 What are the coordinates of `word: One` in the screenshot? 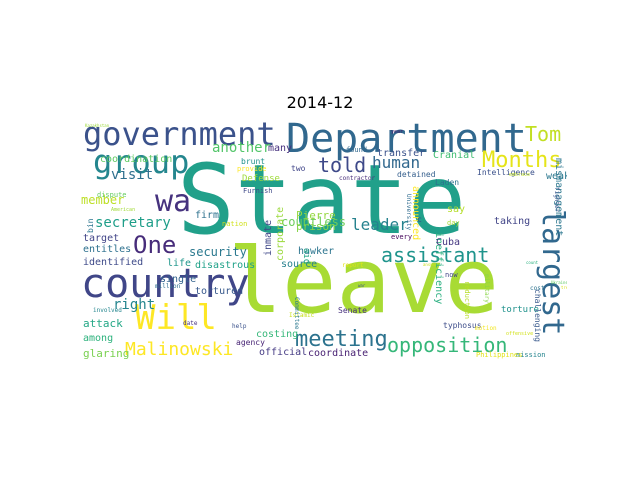 It's located at (155, 245).